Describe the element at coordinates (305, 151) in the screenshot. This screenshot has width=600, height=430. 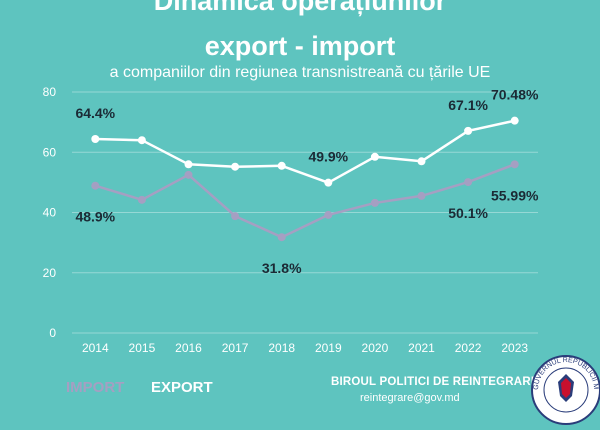
I see `series-line-export` at that location.